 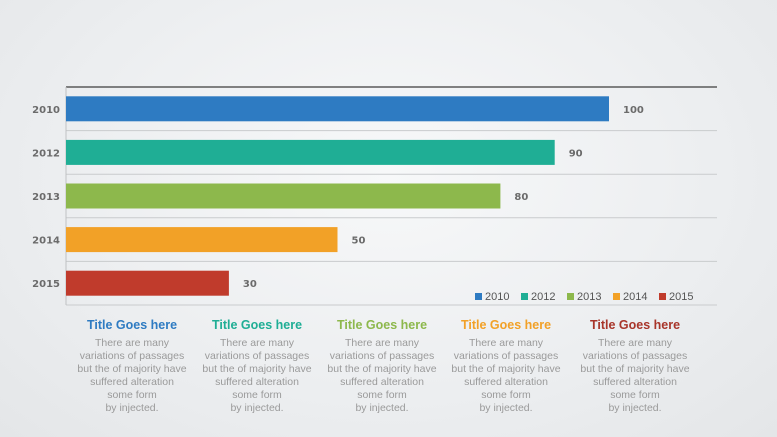 What do you see at coordinates (310, 152) in the screenshot?
I see `bar-2012` at bounding box center [310, 152].